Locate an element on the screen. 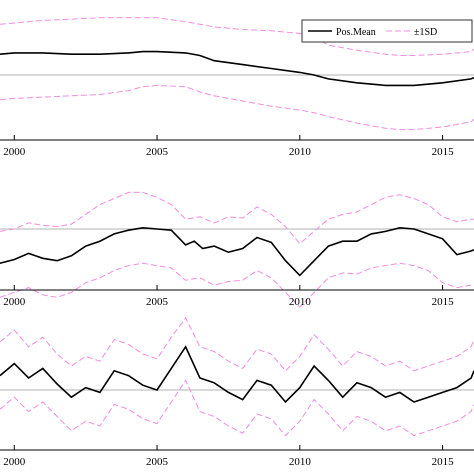 This screenshot has height=474, width=474. legend: Pos.Mean ±1SD is located at coordinates (387, 31).